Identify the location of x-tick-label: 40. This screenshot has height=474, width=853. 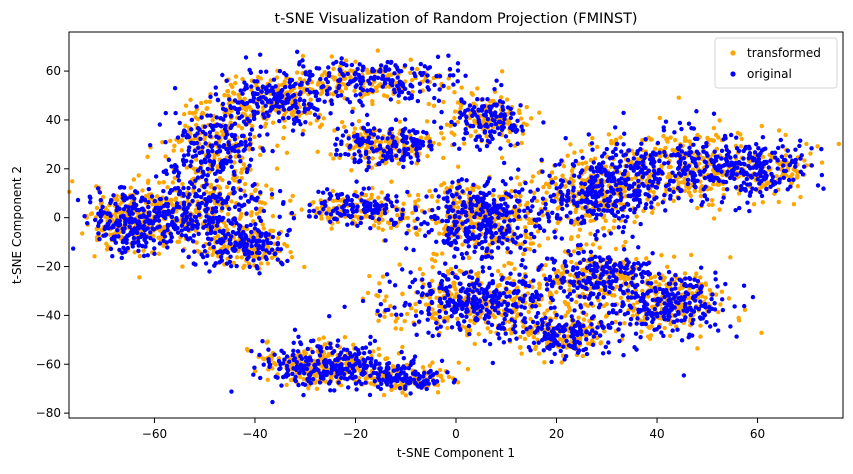
(656, 434).